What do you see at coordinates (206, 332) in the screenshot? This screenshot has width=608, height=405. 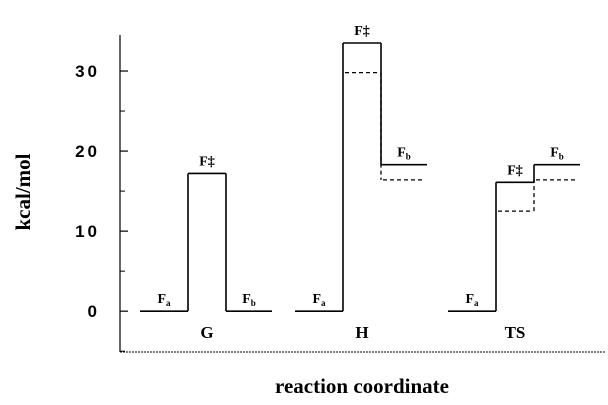 I see `group-label: G` at bounding box center [206, 332].